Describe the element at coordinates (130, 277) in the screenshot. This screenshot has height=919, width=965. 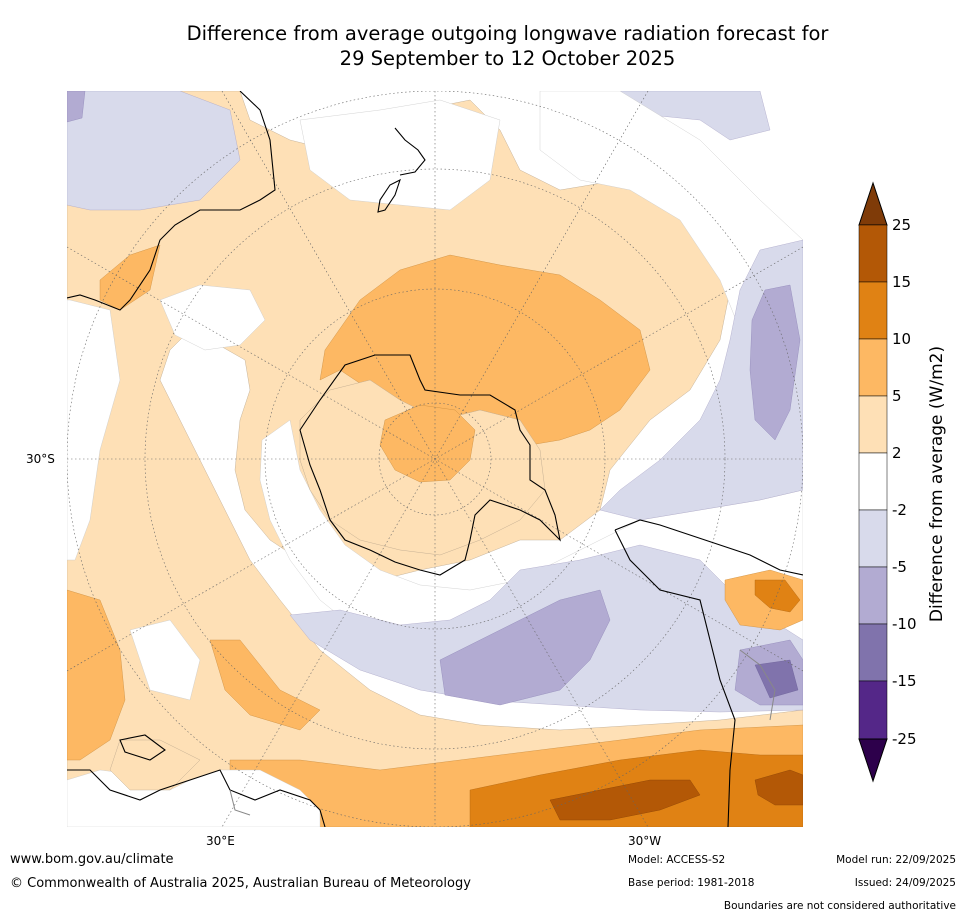
I see `anomaly-region-pos-5-10-australia` at that location.